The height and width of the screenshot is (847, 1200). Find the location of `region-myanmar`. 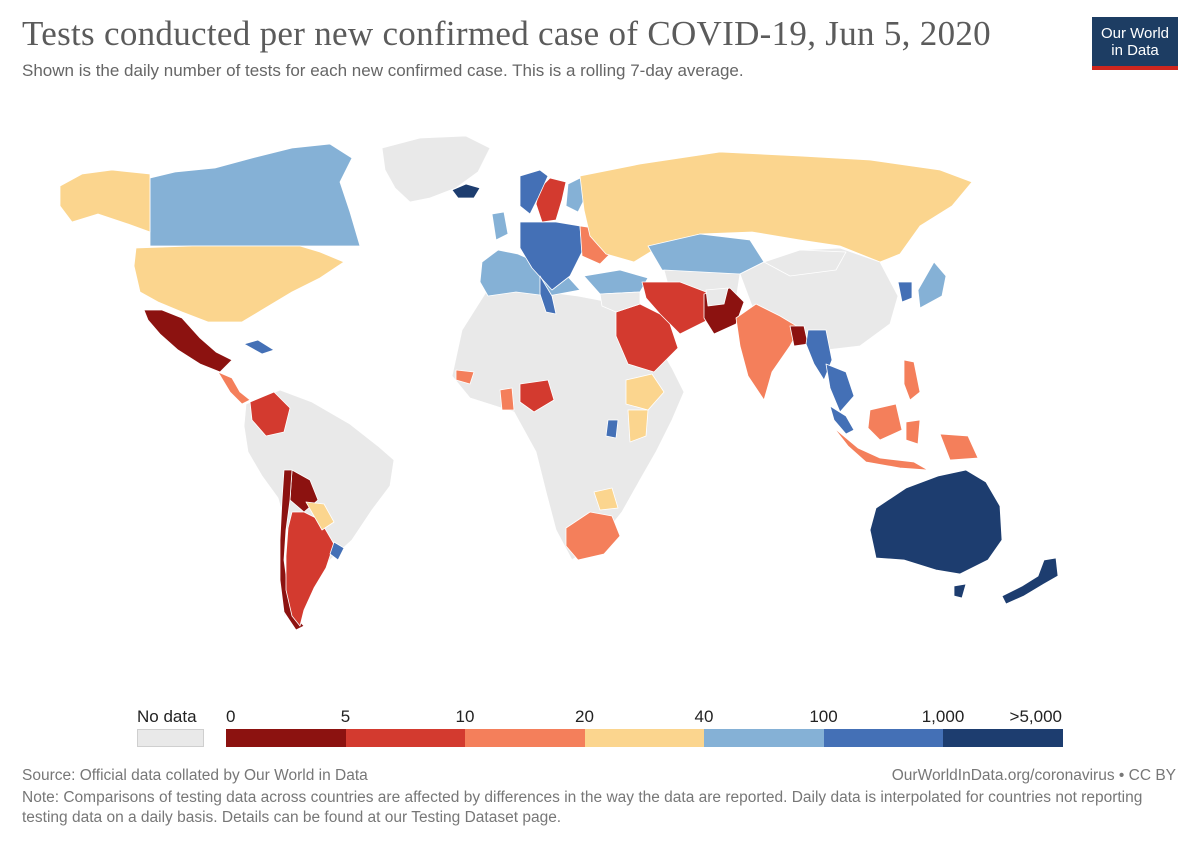

region-myanmar is located at coordinates (819, 355).